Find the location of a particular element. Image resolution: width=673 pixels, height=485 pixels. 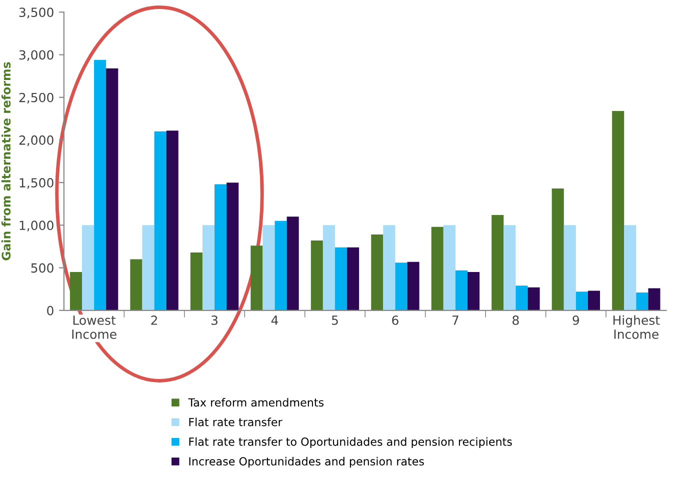

x-tick-label: Highest Income is located at coordinates (636, 327).